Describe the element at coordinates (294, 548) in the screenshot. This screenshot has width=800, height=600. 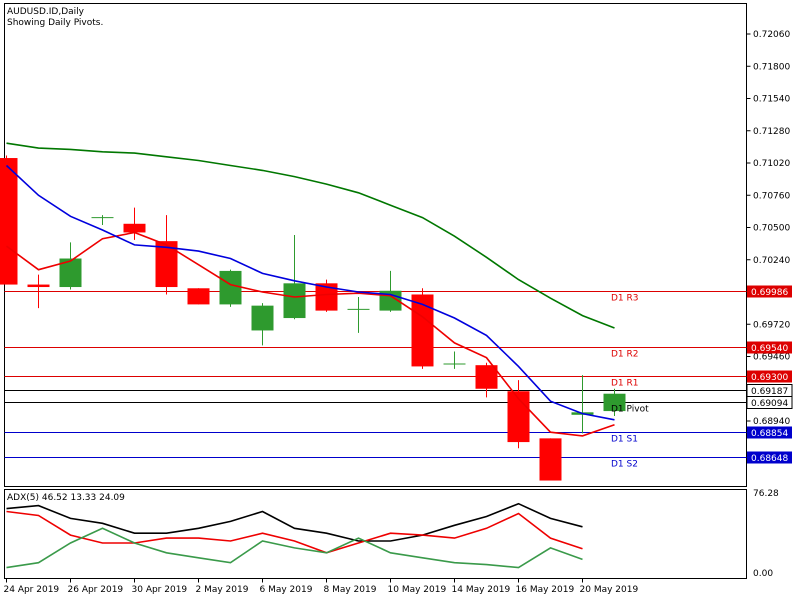
I see `indicator-line-plus-di` at that location.